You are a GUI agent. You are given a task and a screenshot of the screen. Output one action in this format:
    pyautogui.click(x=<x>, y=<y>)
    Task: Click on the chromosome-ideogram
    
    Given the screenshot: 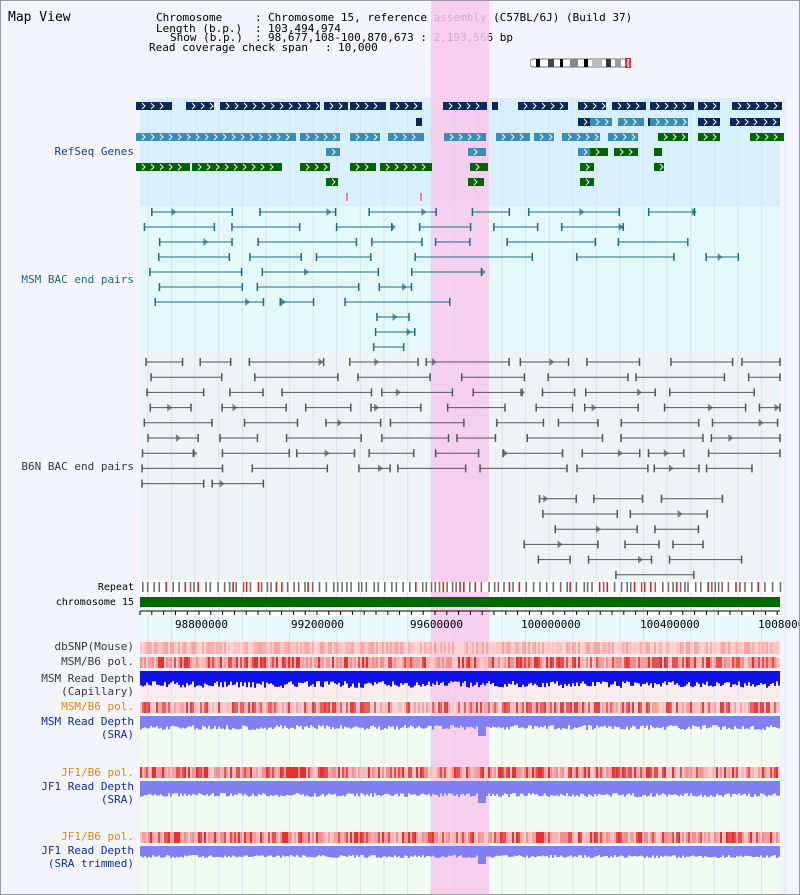 What is the action you would take?
    pyautogui.click(x=580, y=61)
    